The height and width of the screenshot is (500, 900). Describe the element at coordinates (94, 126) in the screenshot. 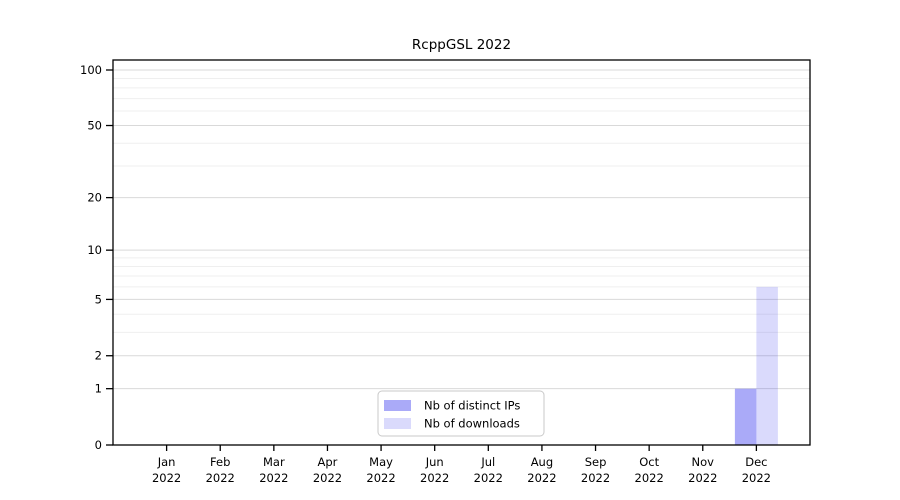

I see `y-axis-label: 50` at that location.